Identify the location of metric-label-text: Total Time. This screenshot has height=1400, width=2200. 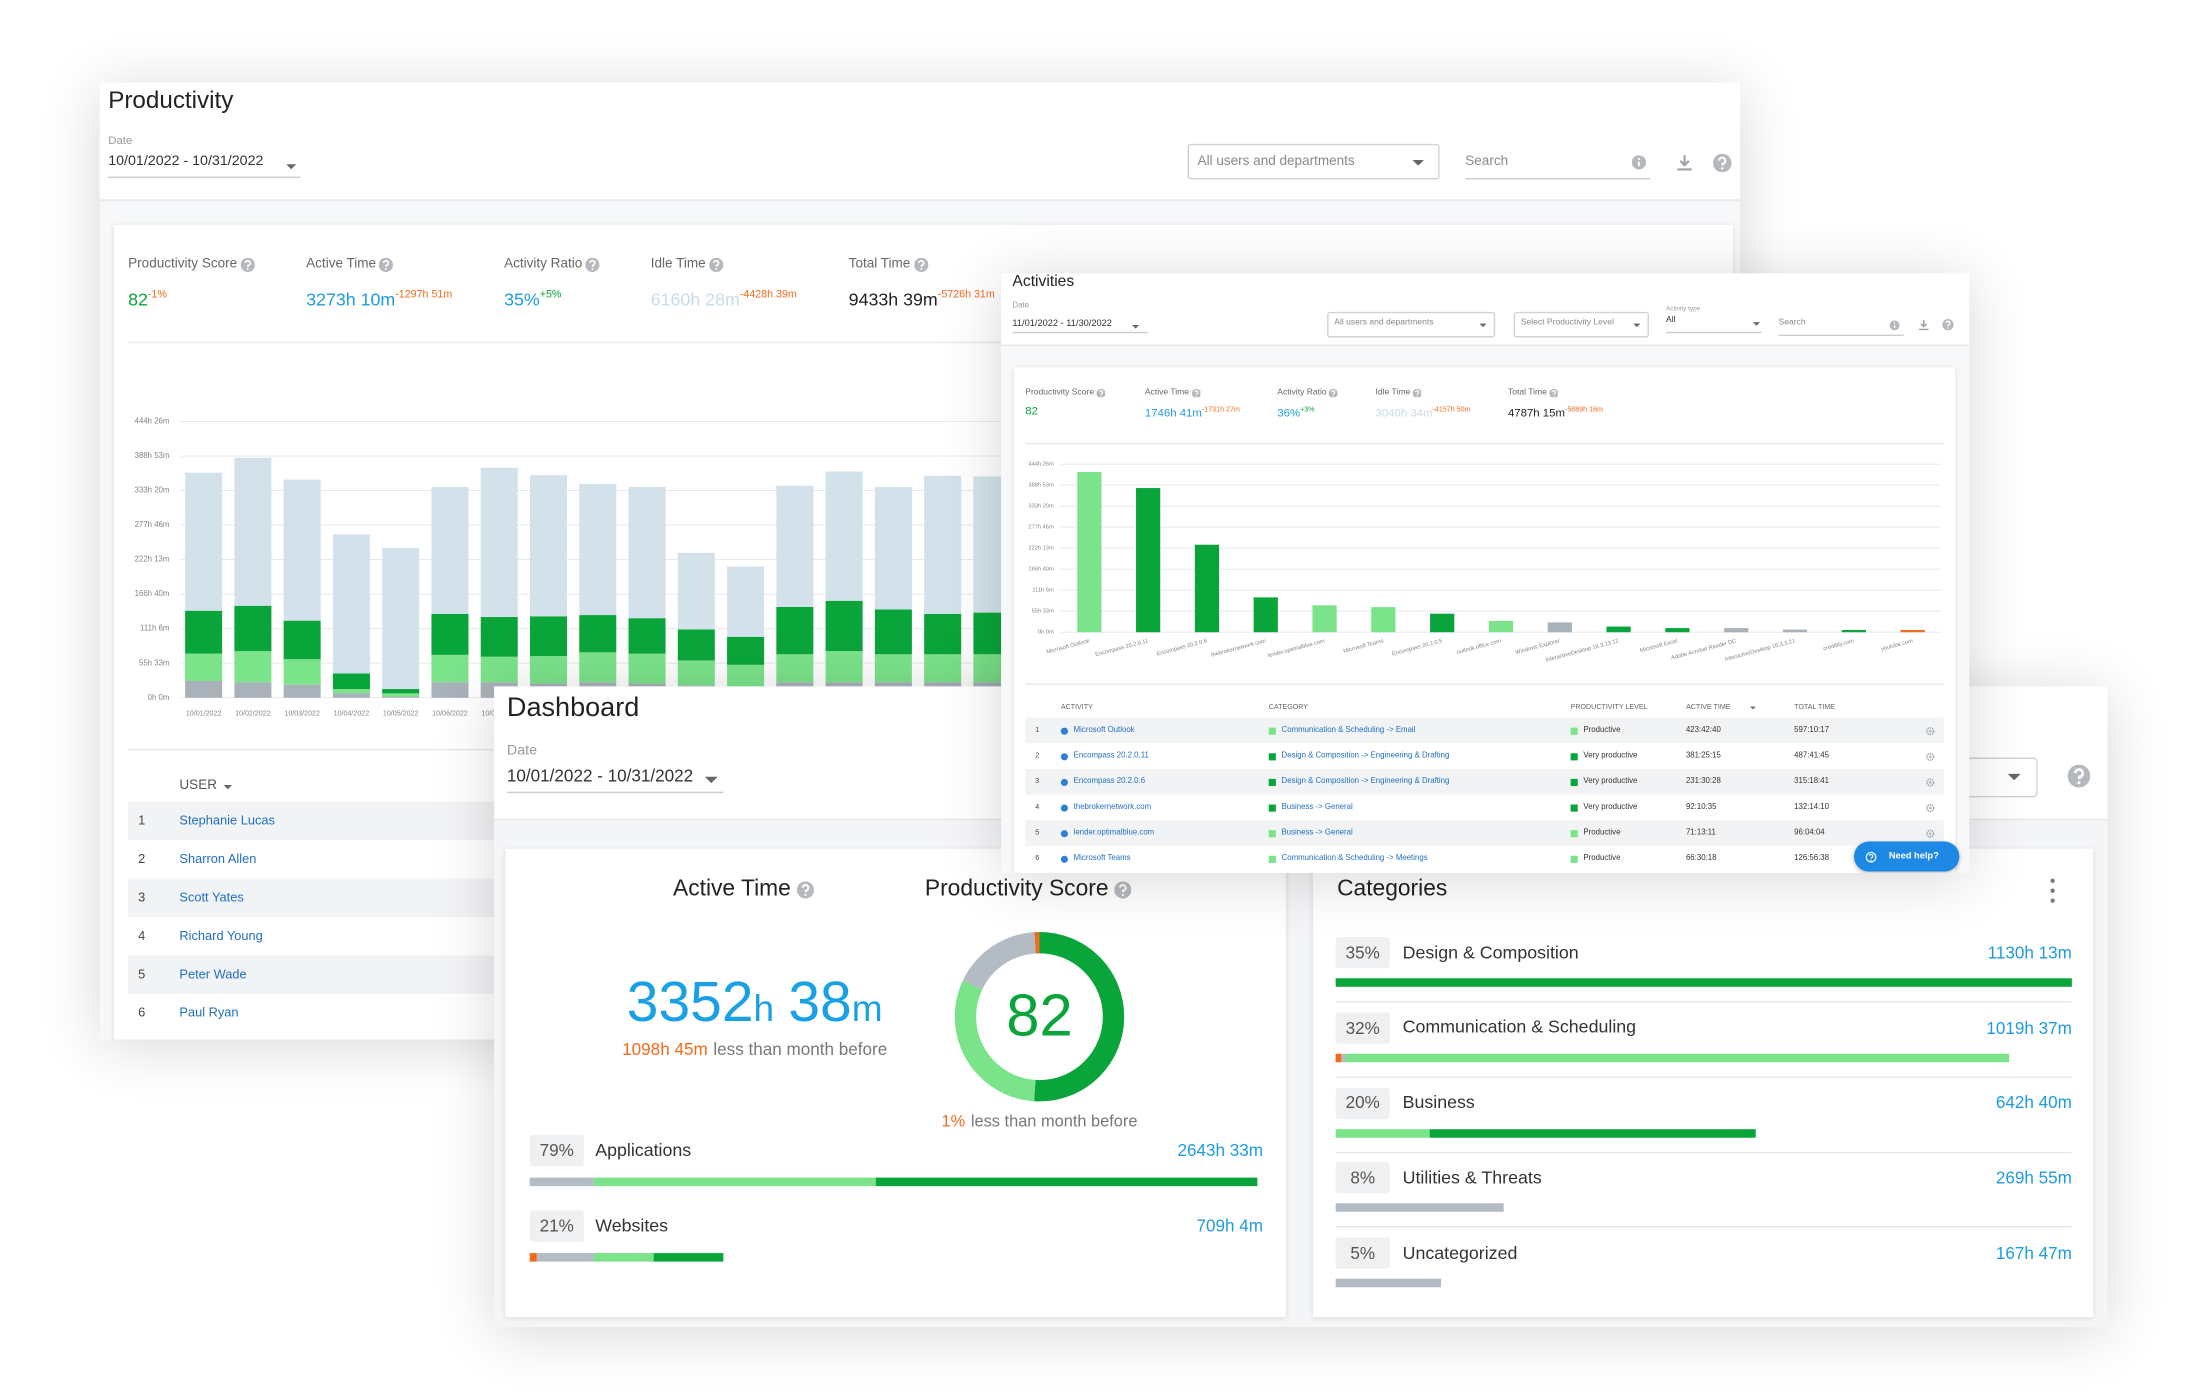
(879, 265).